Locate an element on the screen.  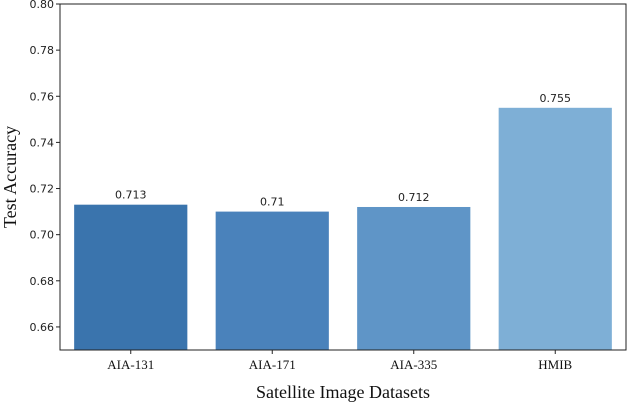
y-tick-label: 0.80 is located at coordinates (42, 5).